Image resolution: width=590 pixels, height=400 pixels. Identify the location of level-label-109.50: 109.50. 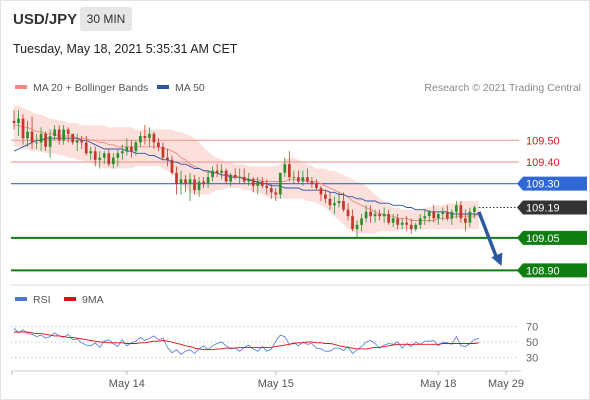
(543, 141).